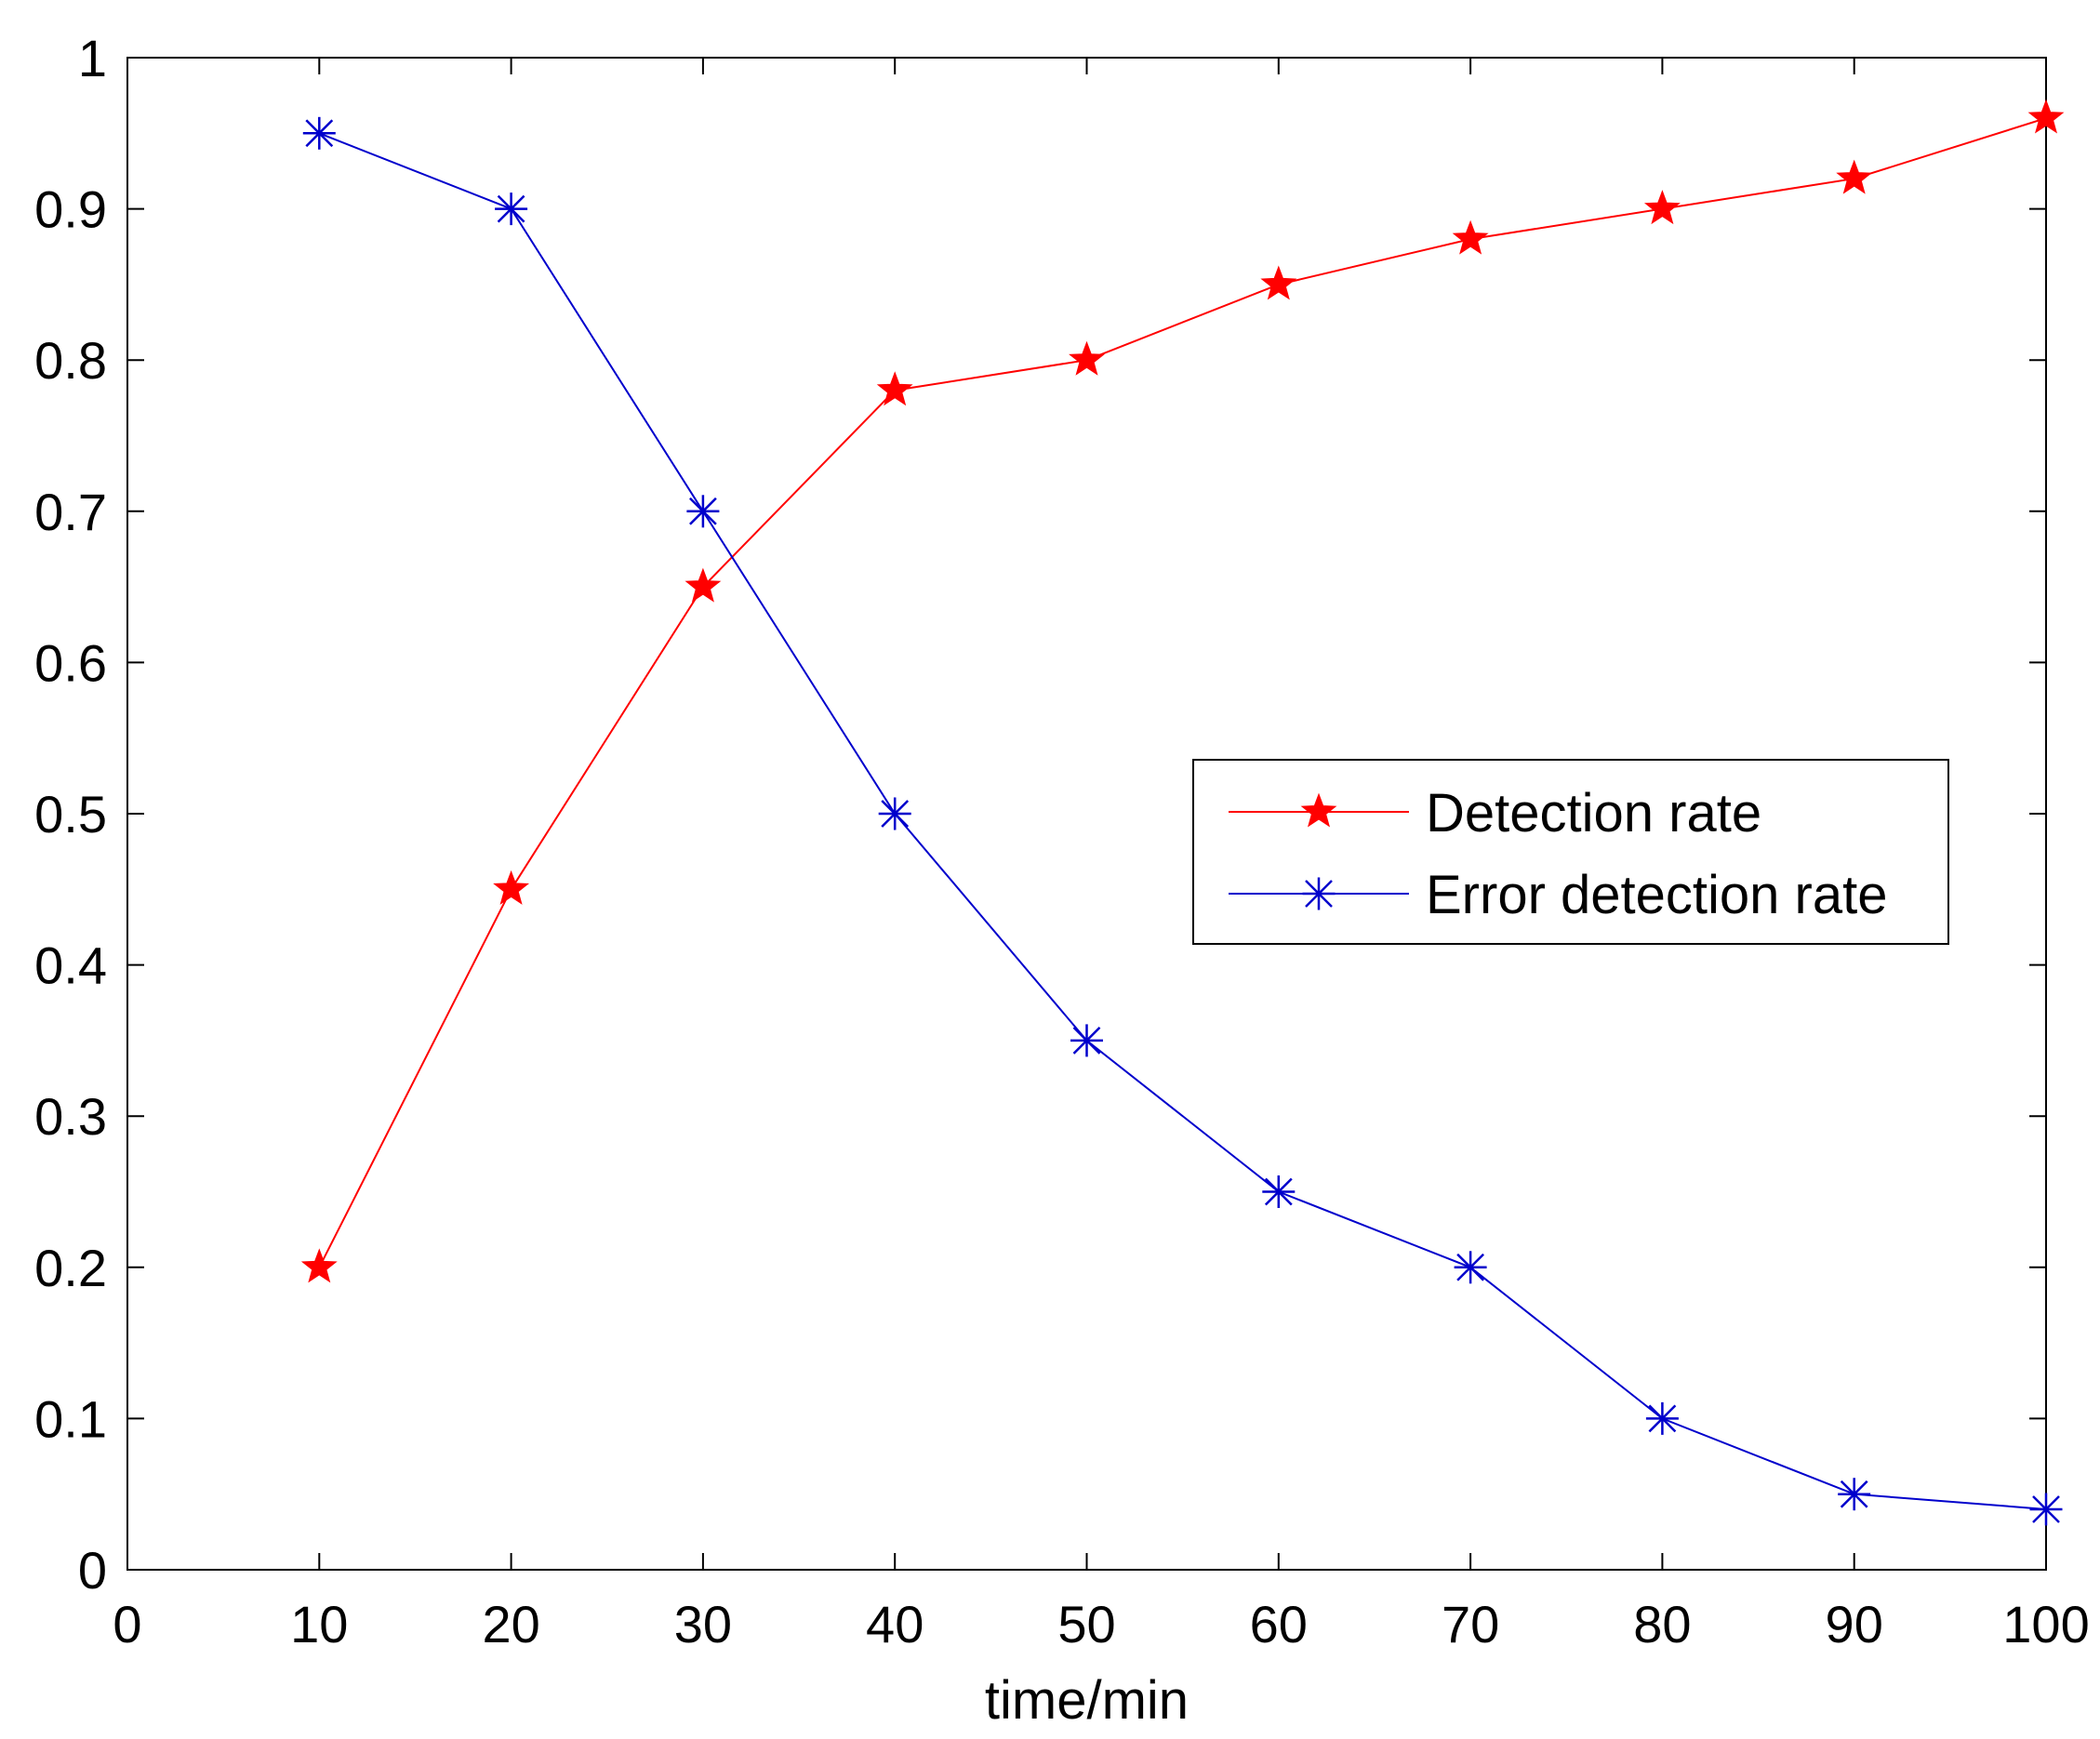 Image resolution: width=2100 pixels, height=1739 pixels. What do you see at coordinates (1594, 813) in the screenshot?
I see `legend-label: Detection rate` at bounding box center [1594, 813].